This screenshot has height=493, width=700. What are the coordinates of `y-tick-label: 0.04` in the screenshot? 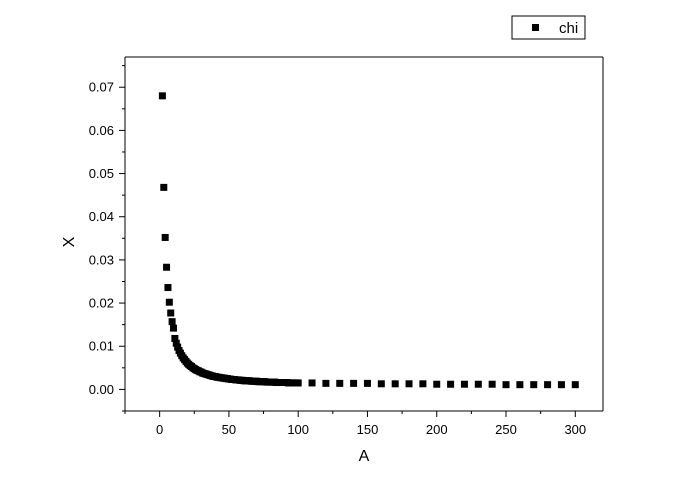 It's located at (101, 216).